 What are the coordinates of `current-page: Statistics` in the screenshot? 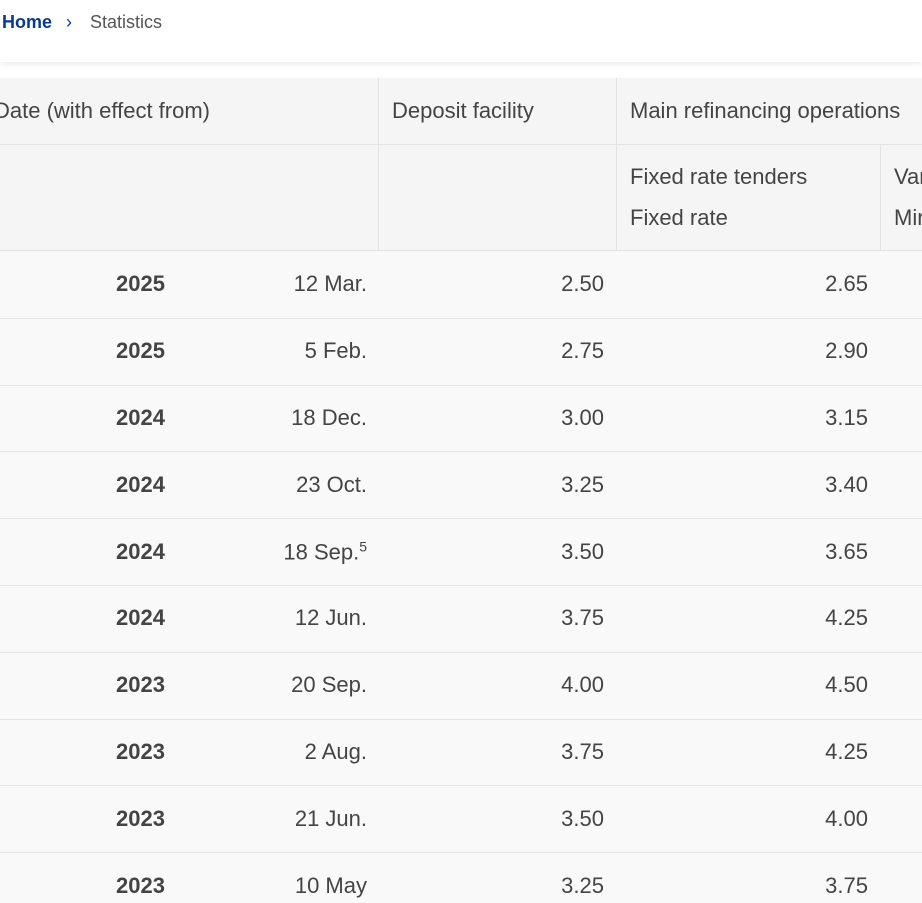 It's located at (126, 22).